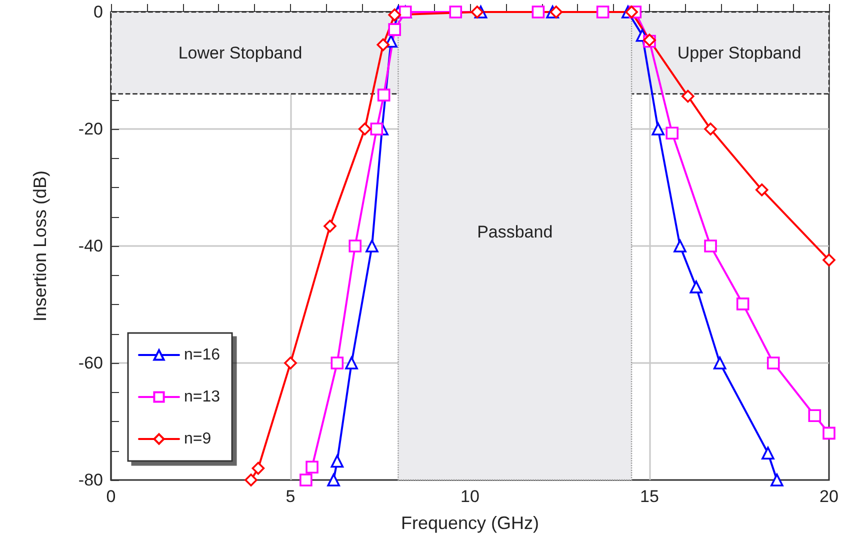  Describe the element at coordinates (198, 439) in the screenshot. I see `legend-label: n=9` at that location.